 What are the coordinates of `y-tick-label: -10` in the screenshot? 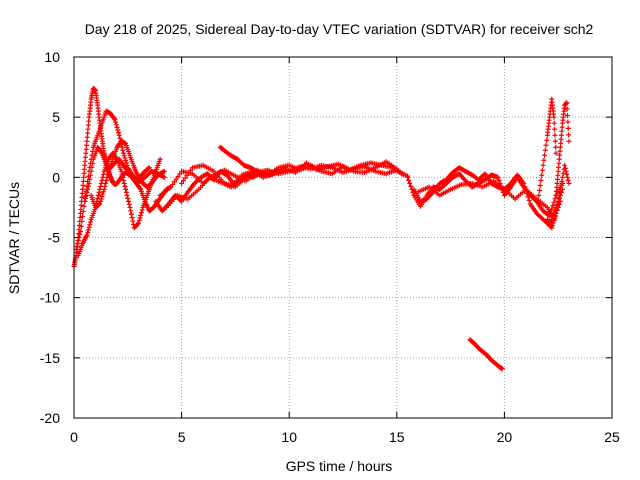 It's located at (50, 298).